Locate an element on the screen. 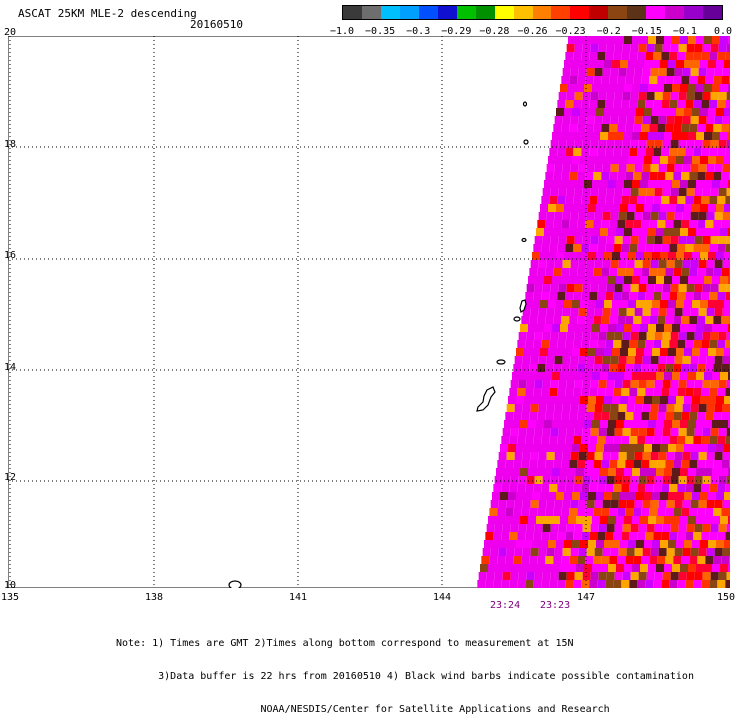 The height and width of the screenshot is (726, 740). colorbar-tick: −0.26 is located at coordinates (532, 31).